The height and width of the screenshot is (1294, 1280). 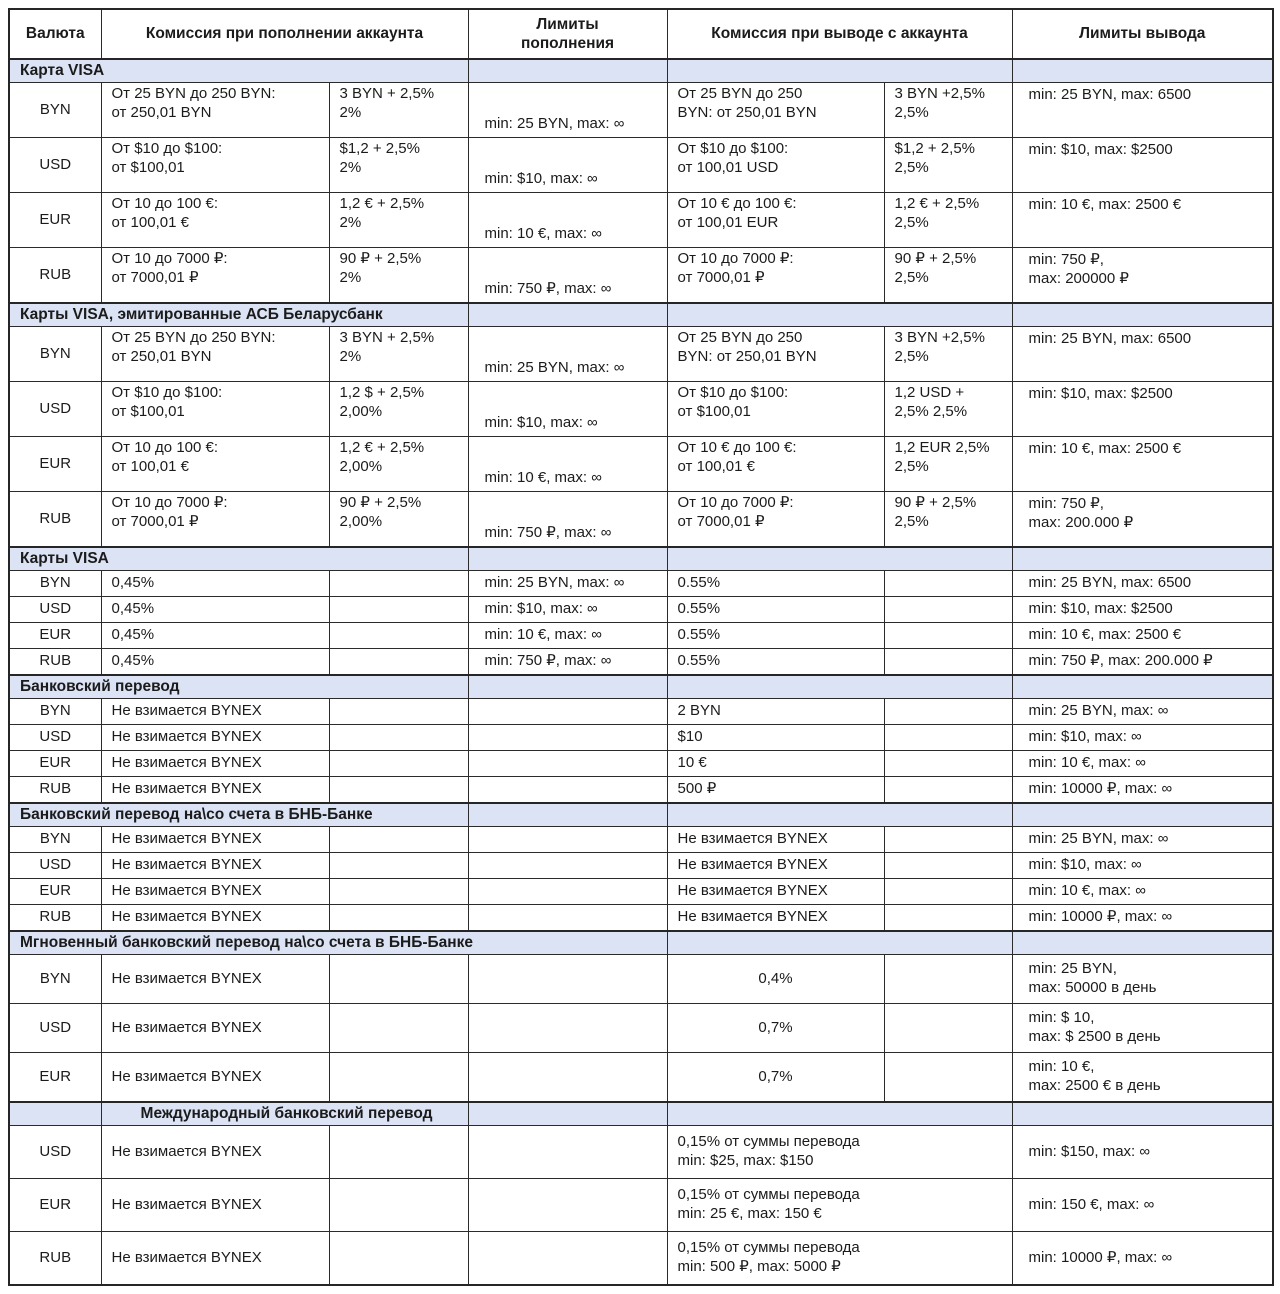 I want to click on cell-withdraw-limit: min: 25 BYN, max: 6500, so click(x=1142, y=110).